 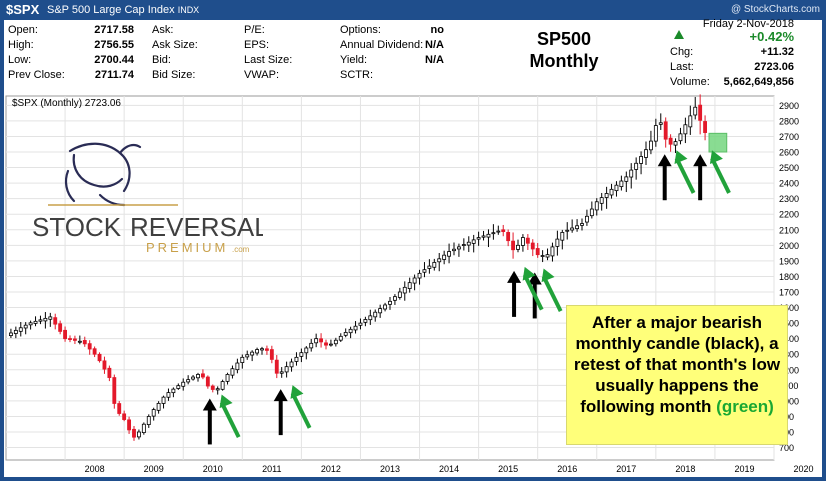 I want to click on y-tick-label: 1700, so click(x=789, y=293).